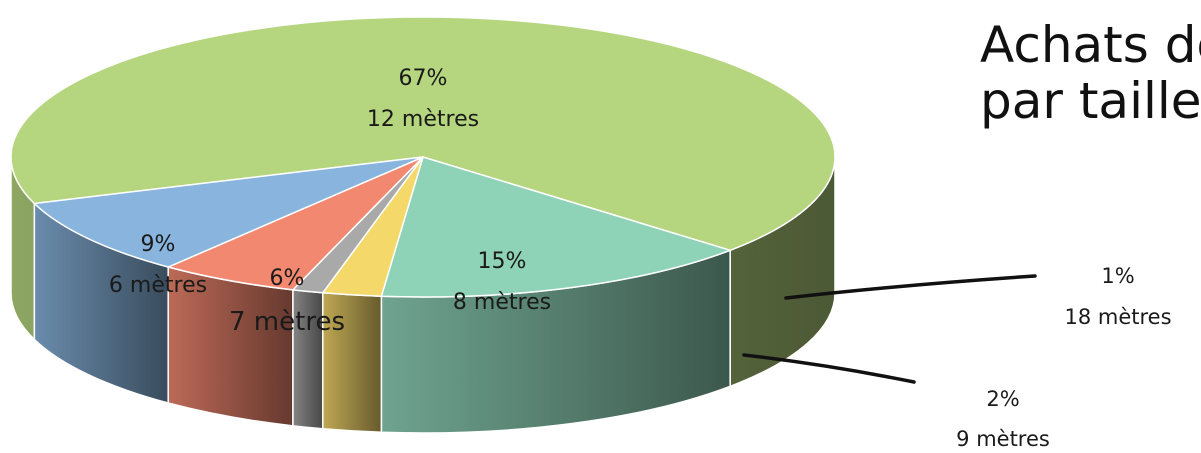 The width and height of the screenshot is (1201, 453). Describe the element at coordinates (502, 302) in the screenshot. I see `data-label-size-8-metres: 8 mètres` at that location.